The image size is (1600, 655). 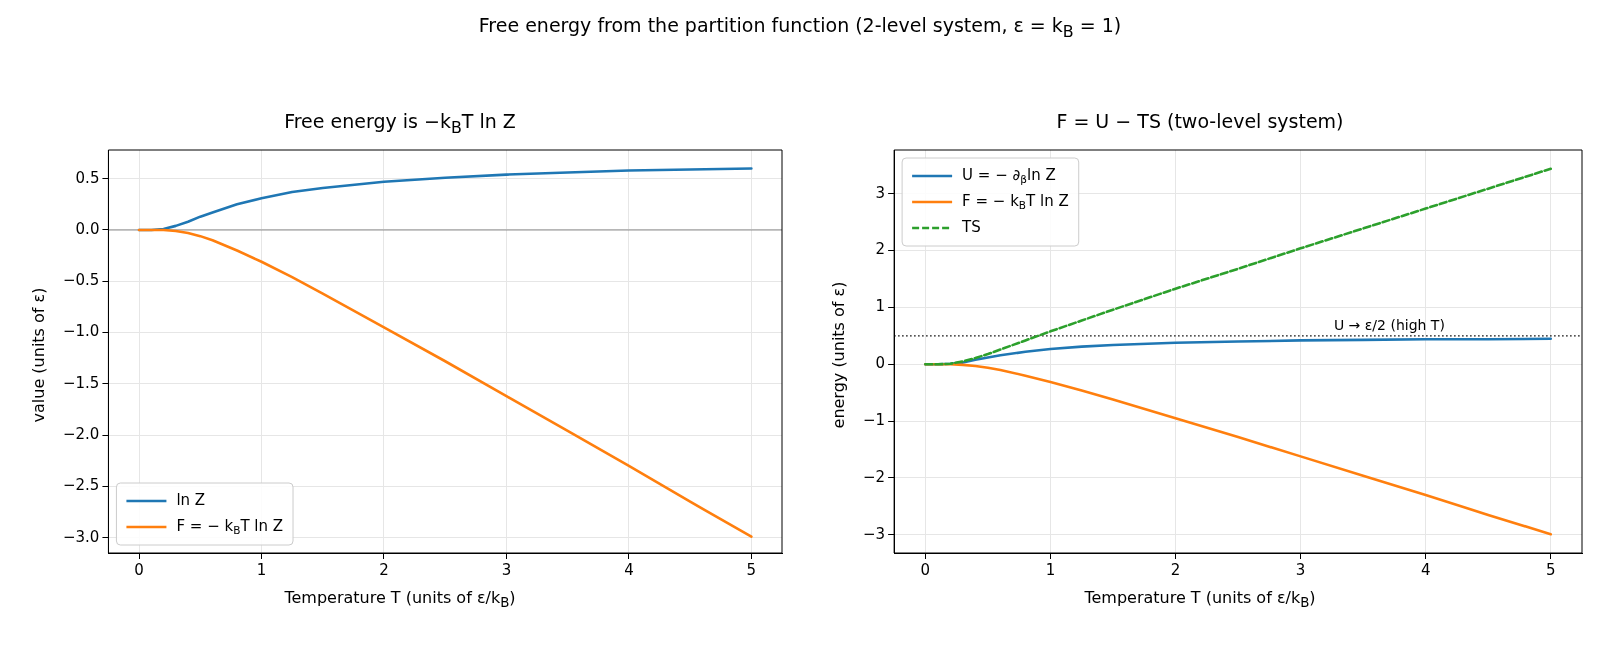 What do you see at coordinates (1200, 121) in the screenshot?
I see `chart-title: F = U − TS (two-level system)` at bounding box center [1200, 121].